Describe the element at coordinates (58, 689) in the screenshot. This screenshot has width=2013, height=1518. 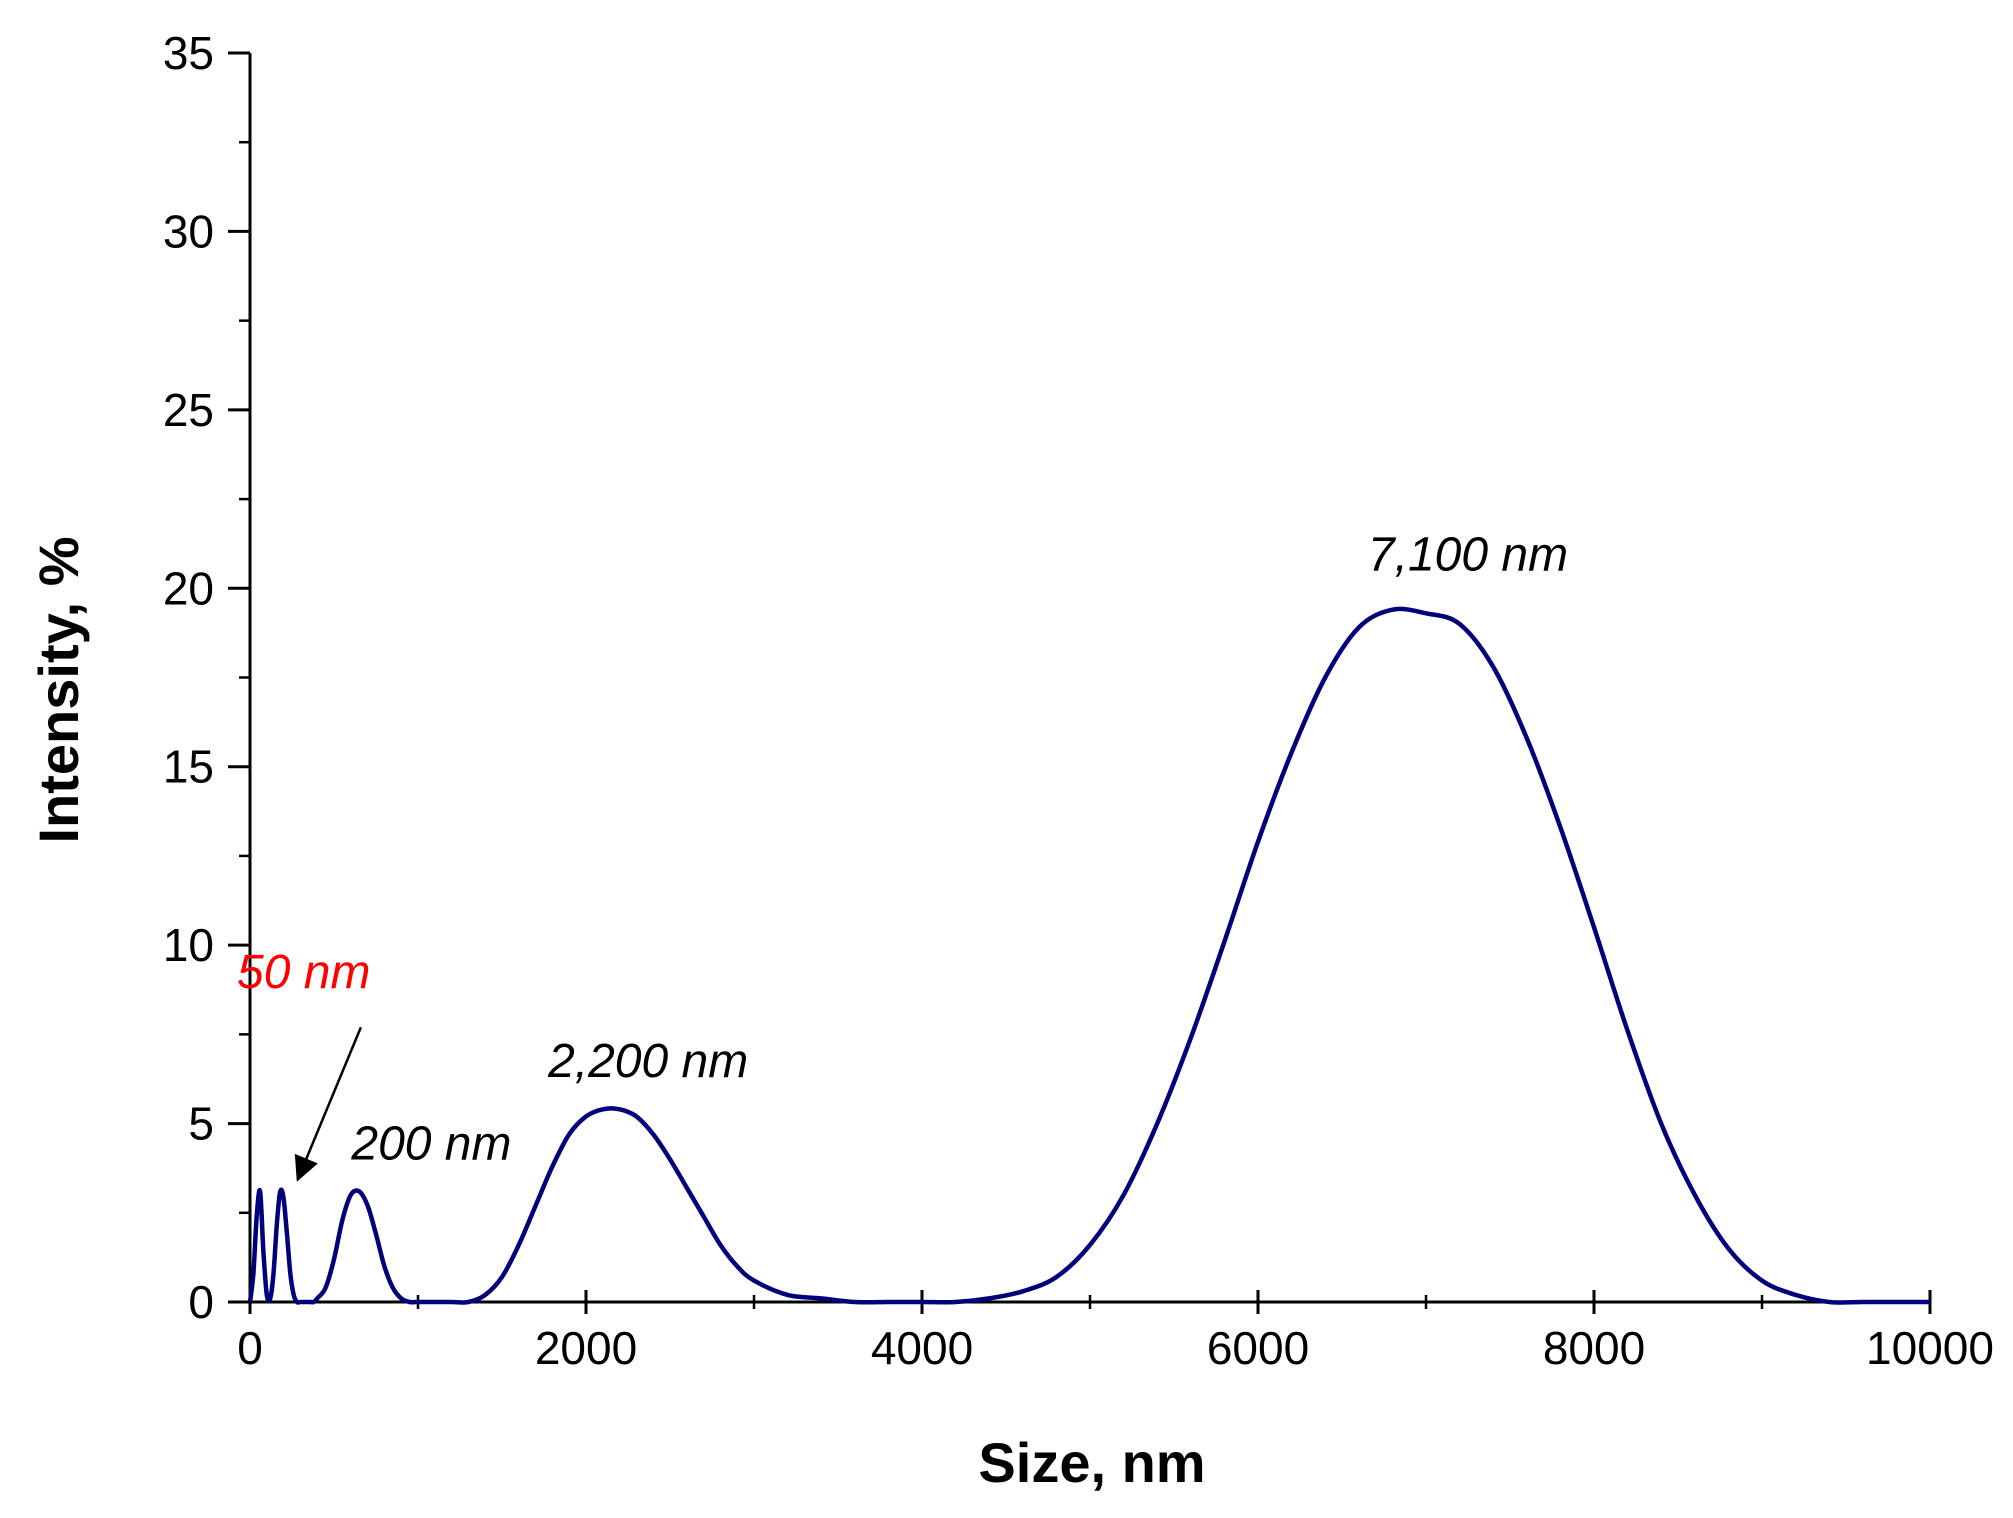
I see `y-axis-title: Intensity, %` at that location.